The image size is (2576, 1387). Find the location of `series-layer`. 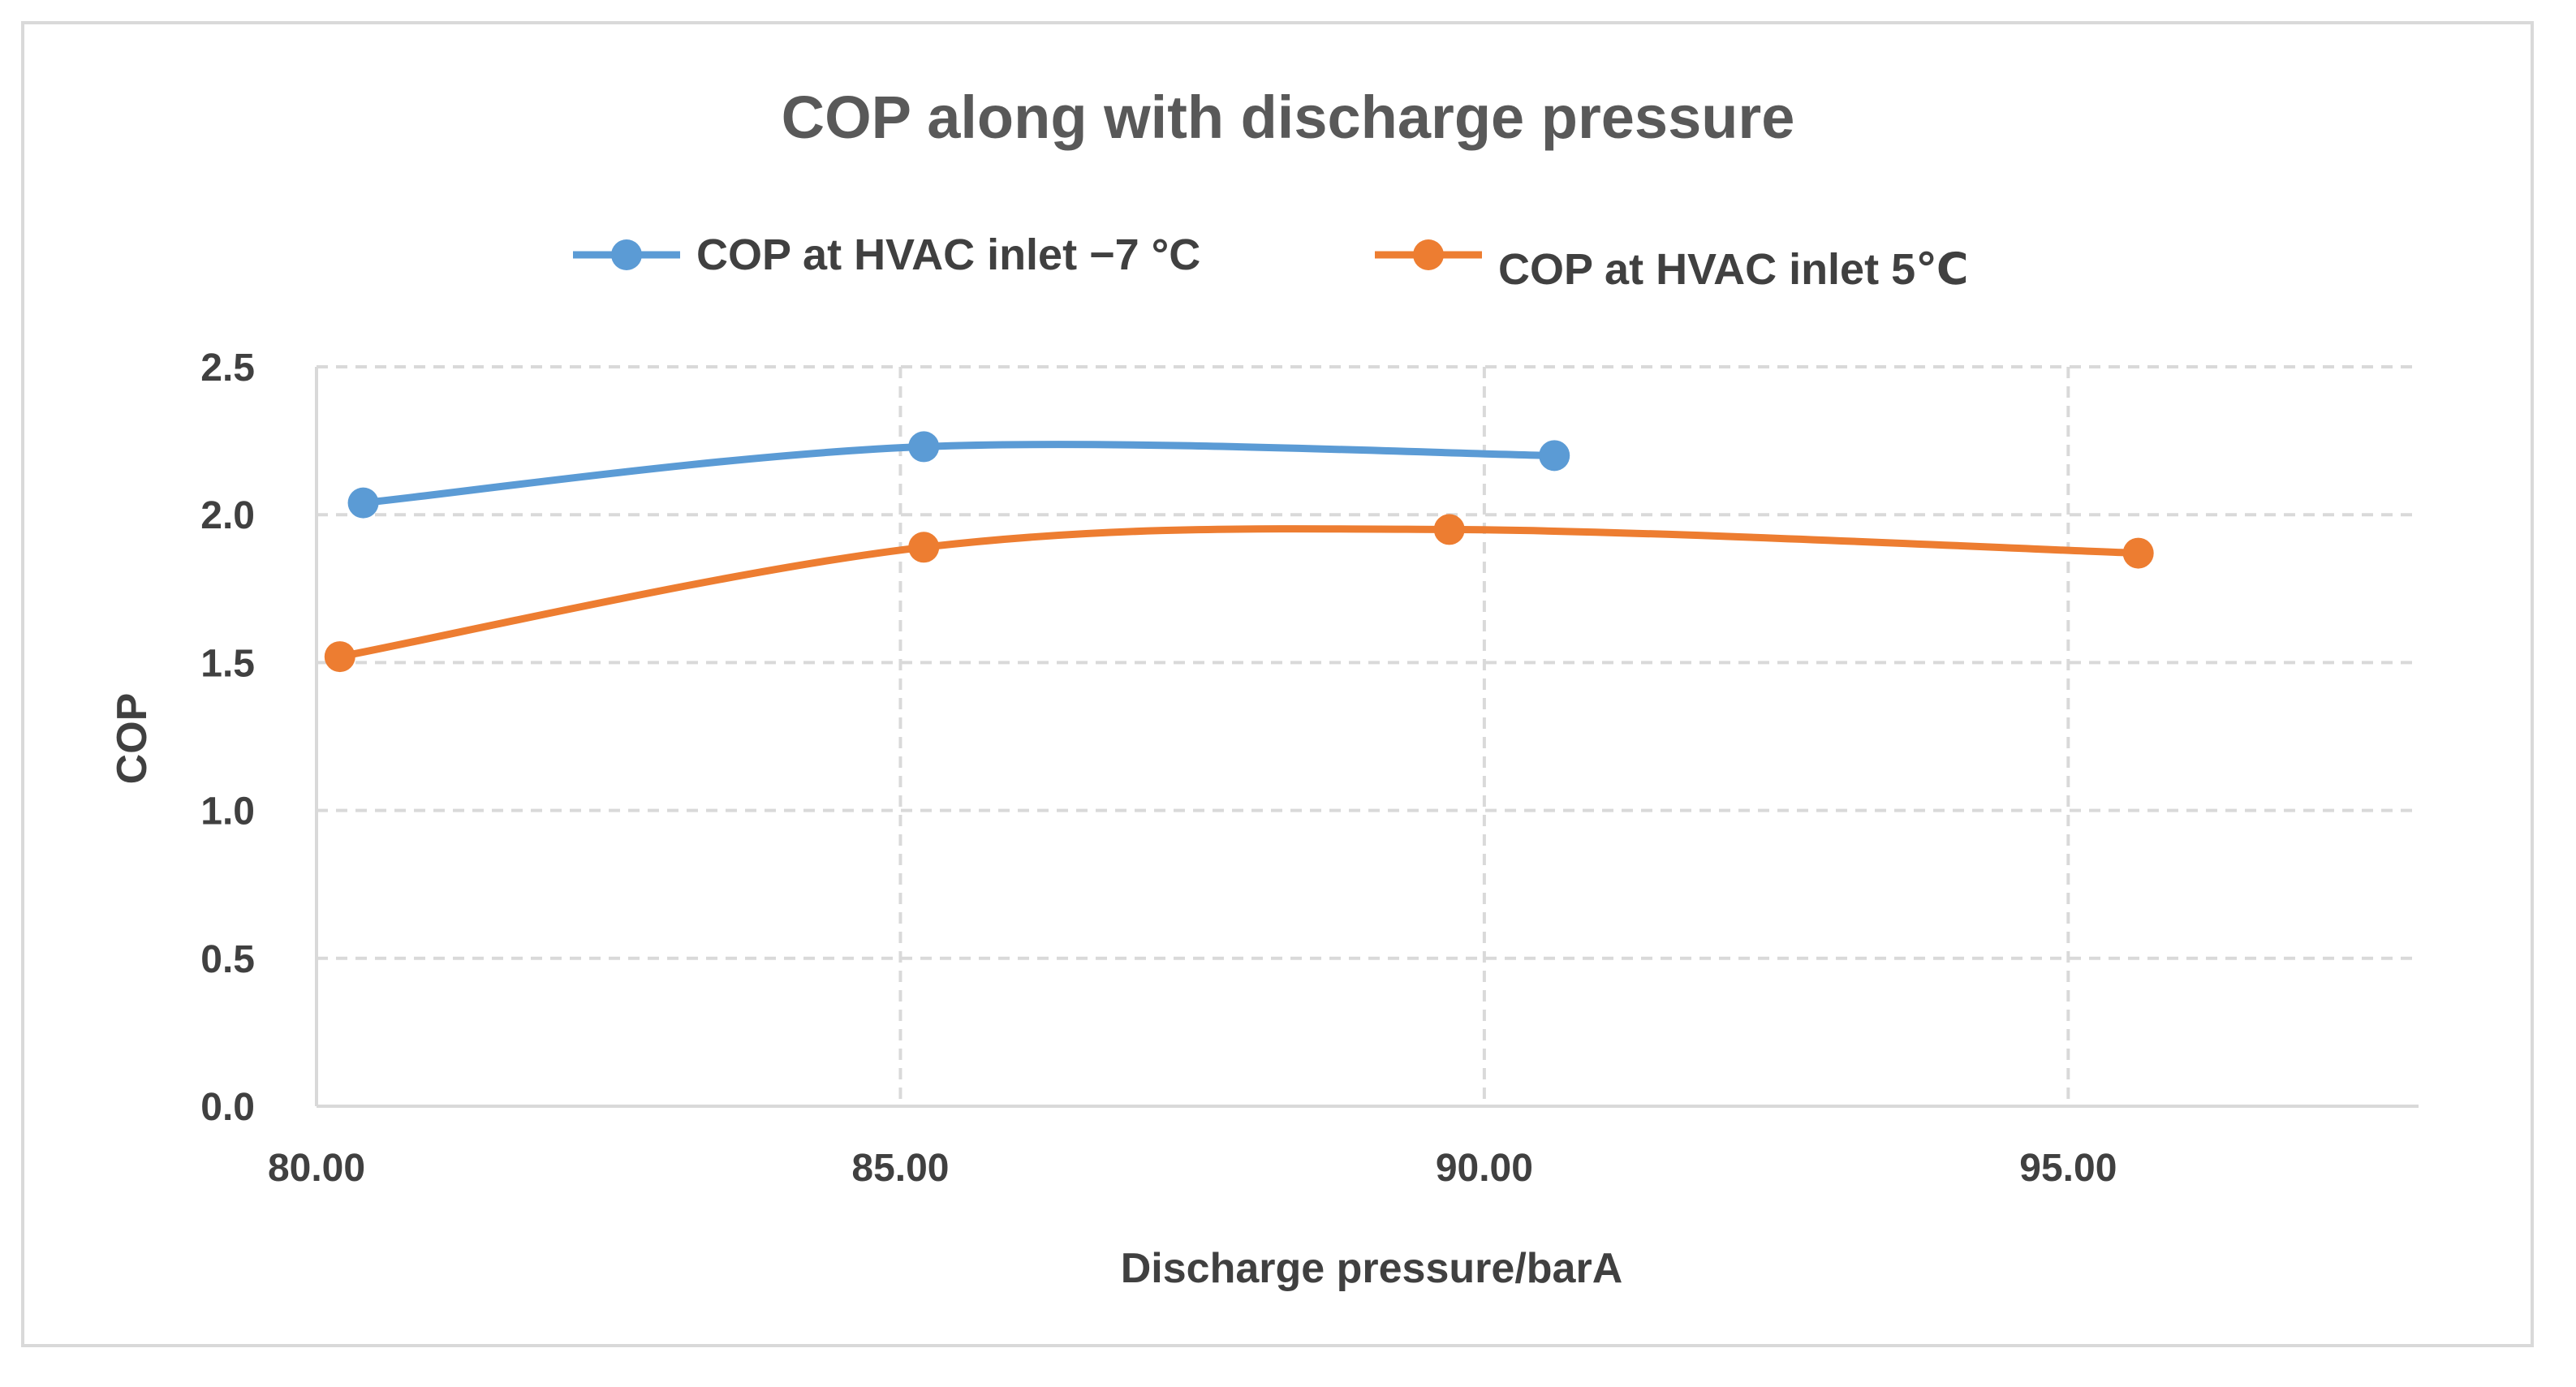

series-layer is located at coordinates (1239, 552).